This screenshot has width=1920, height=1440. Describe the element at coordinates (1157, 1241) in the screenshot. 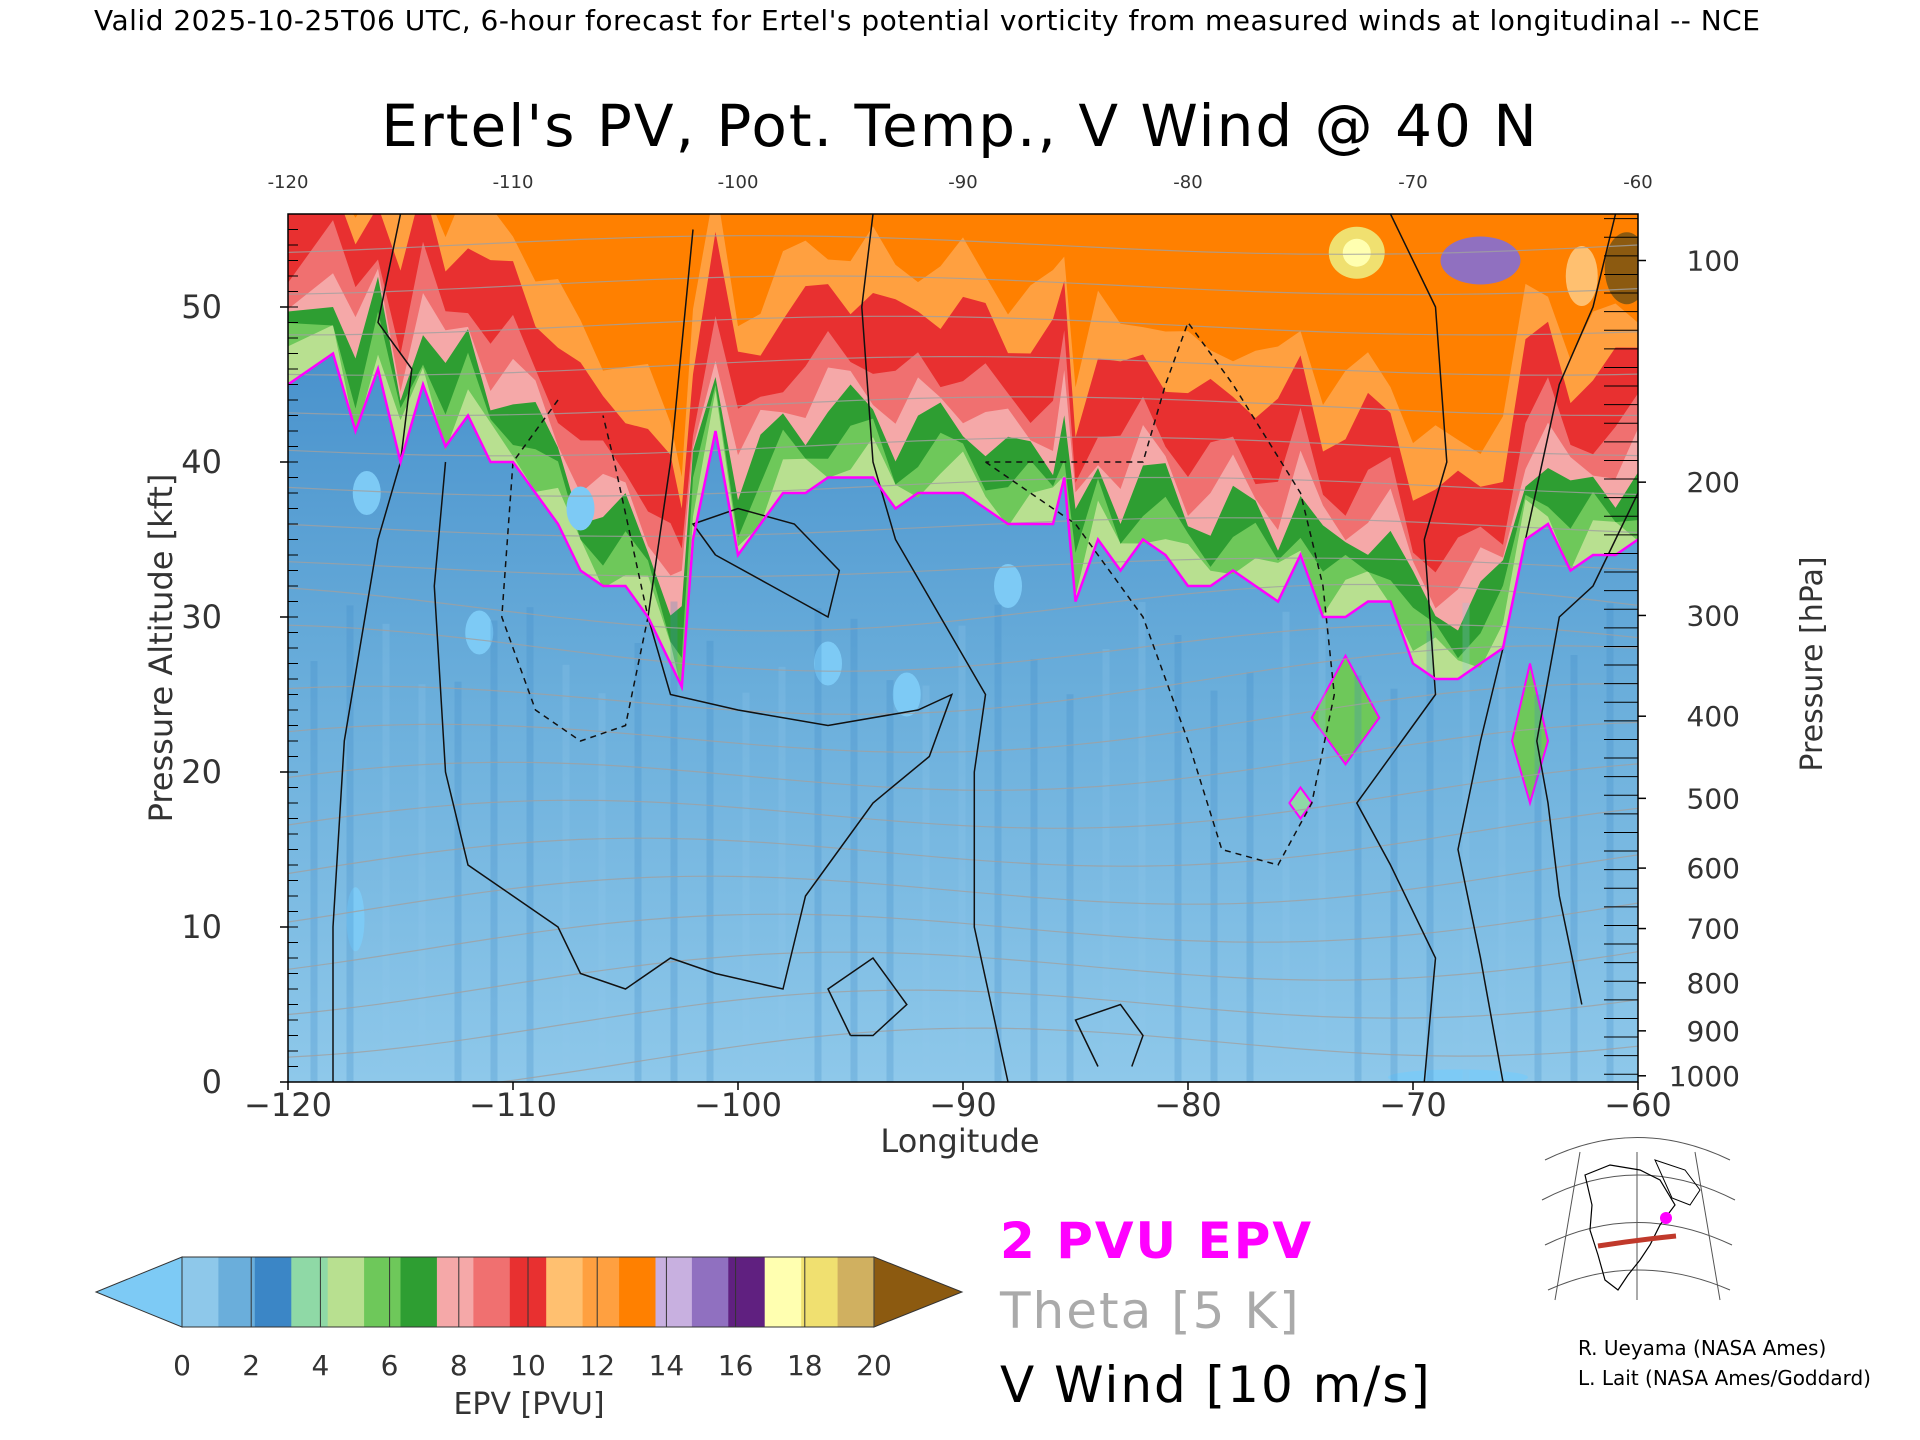

I see `legend-2pvu: 2 PVU EPV` at that location.